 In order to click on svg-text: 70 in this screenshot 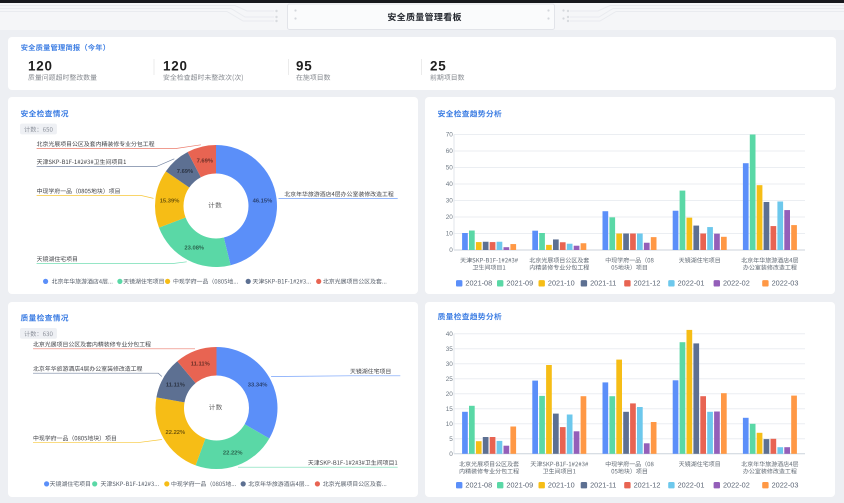, I will do `click(450, 135)`.